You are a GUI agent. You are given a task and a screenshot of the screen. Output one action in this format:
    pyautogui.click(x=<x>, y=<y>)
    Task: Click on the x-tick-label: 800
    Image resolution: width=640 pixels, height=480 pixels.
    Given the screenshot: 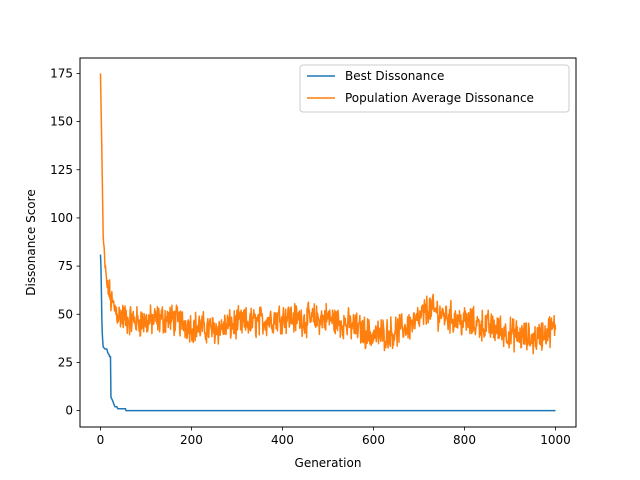 What is the action you would take?
    pyautogui.click(x=464, y=440)
    